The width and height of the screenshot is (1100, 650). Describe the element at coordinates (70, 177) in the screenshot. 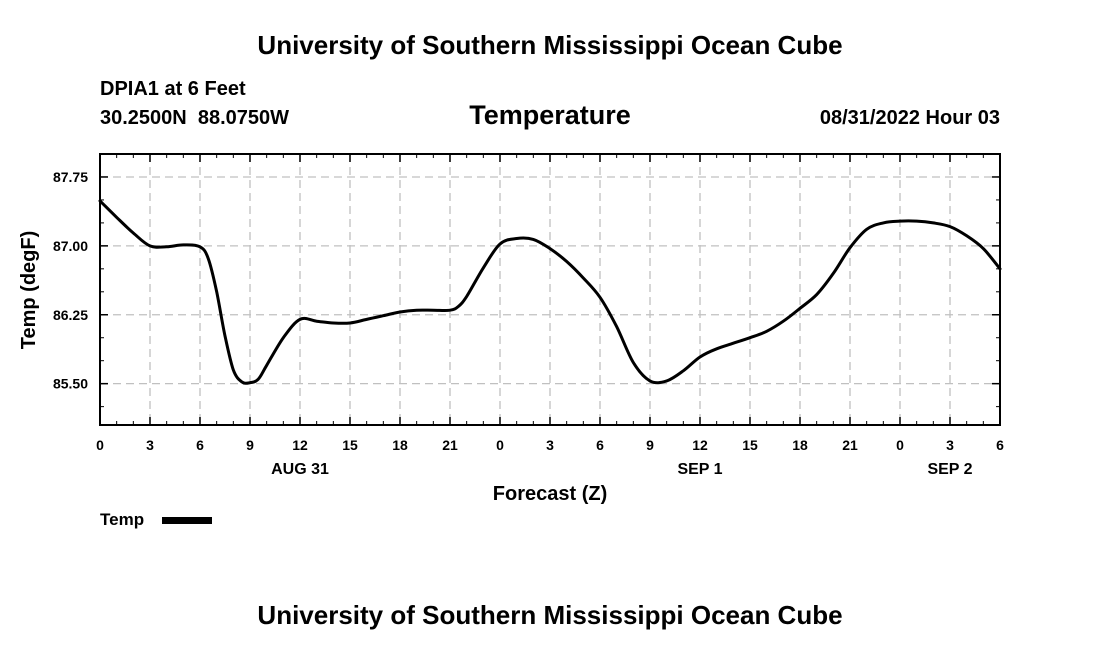

I see `y-tick-label: 87.75` at that location.